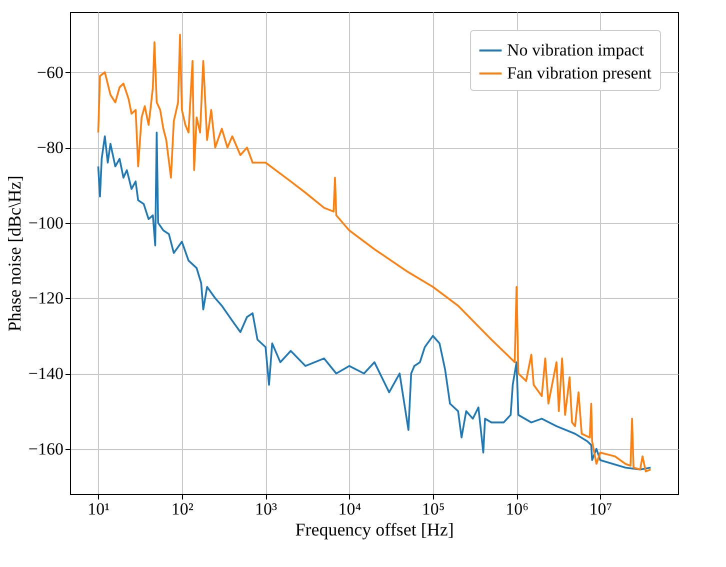  What do you see at coordinates (14, 254) in the screenshot?
I see `y-axis-title: Phase noise [dBc\Hz]` at bounding box center [14, 254].